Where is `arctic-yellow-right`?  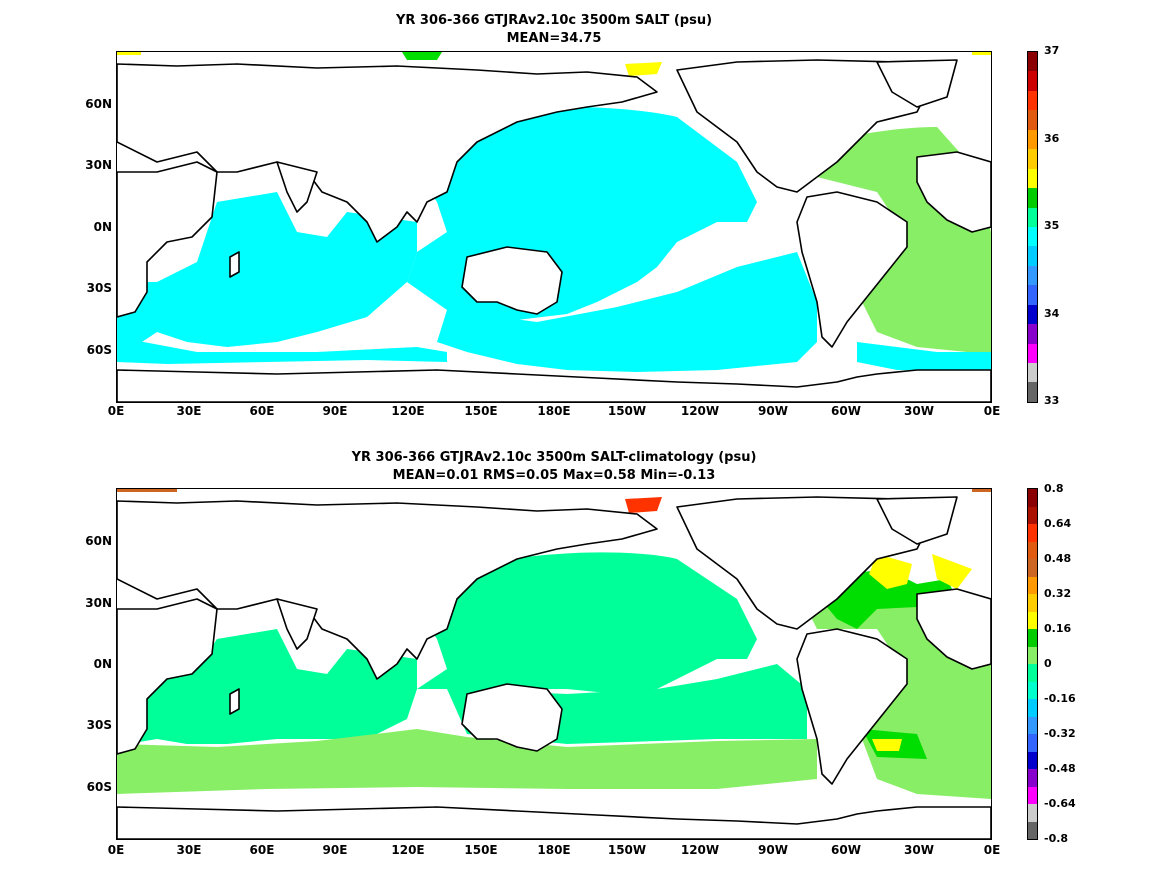 arctic-yellow-right is located at coordinates (981, 53).